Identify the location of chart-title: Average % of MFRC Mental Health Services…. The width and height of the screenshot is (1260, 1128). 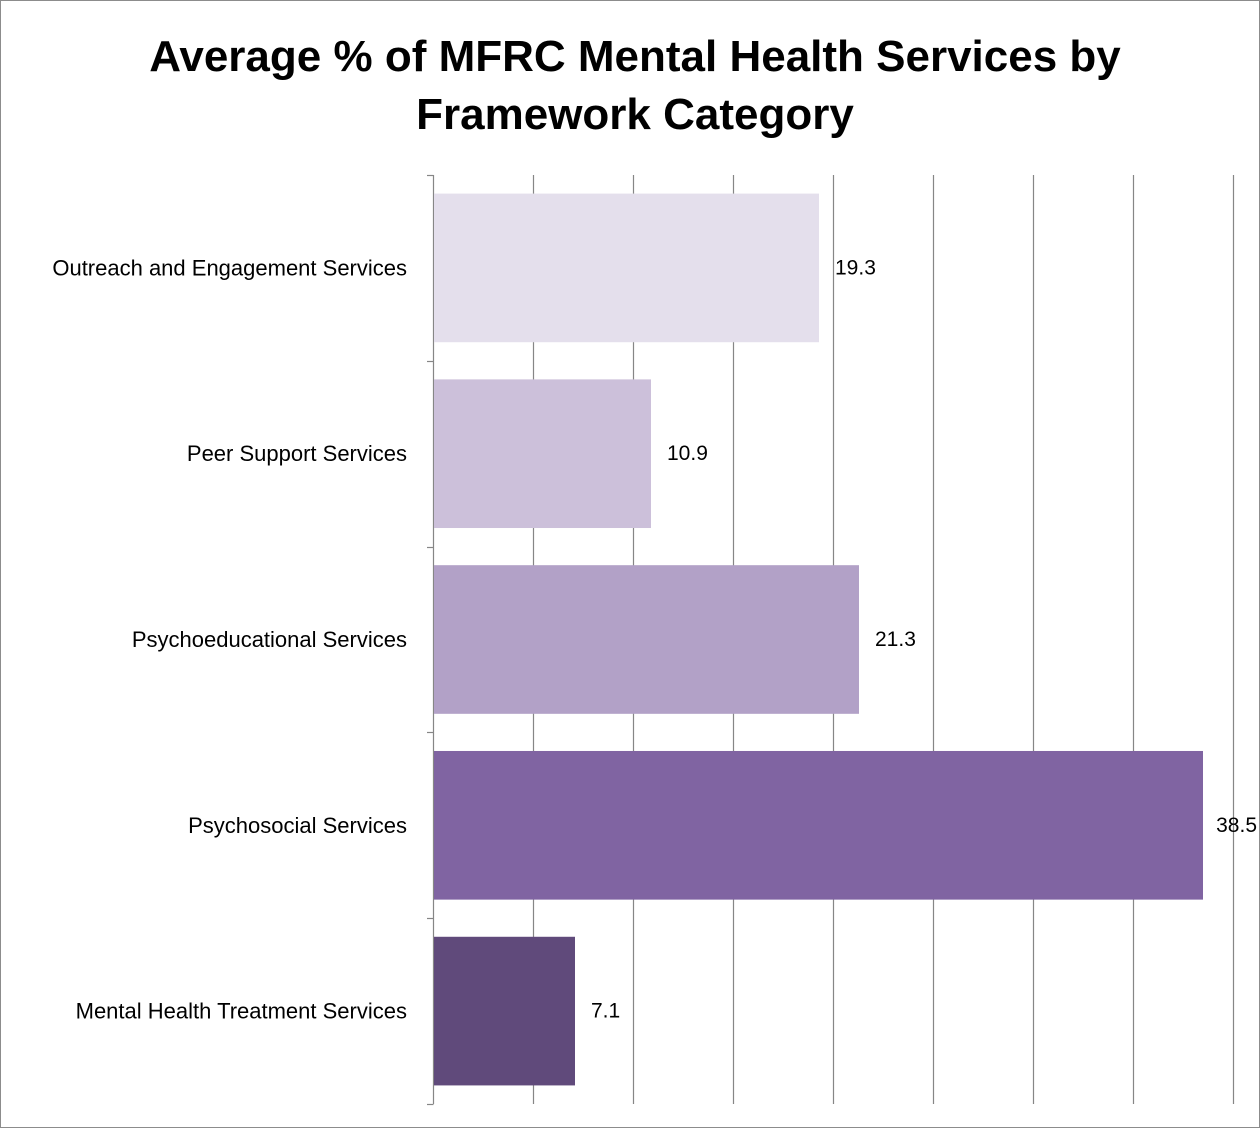
(630, 86).